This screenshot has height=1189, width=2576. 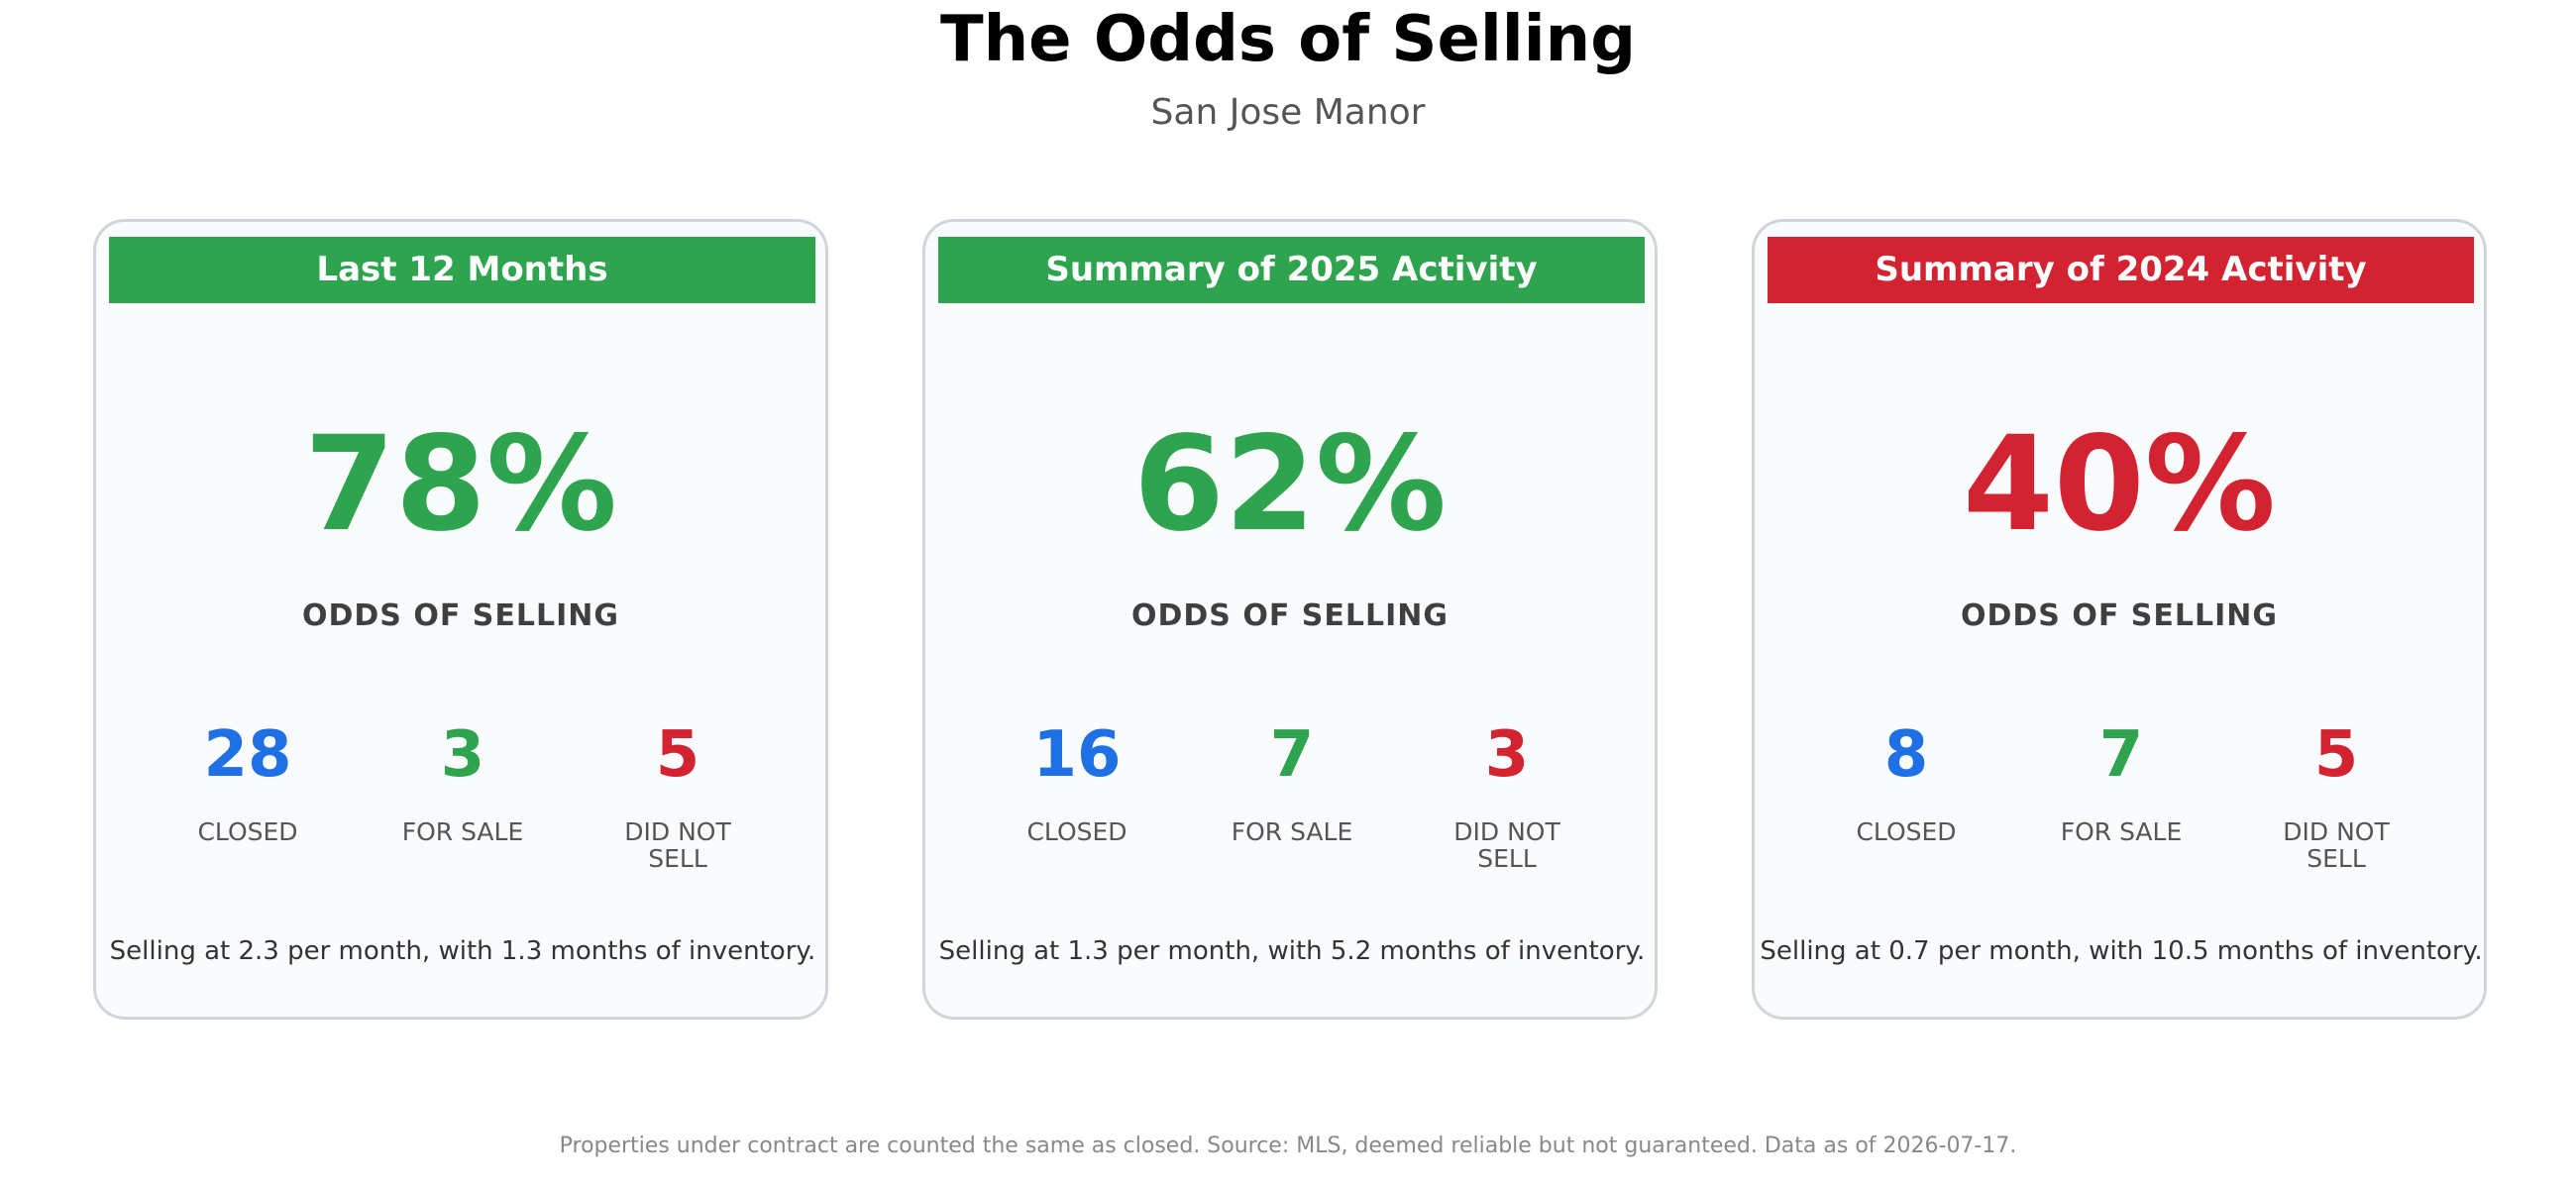 I want to click on page-subtitle: San Jose Manor, so click(x=1288, y=113).